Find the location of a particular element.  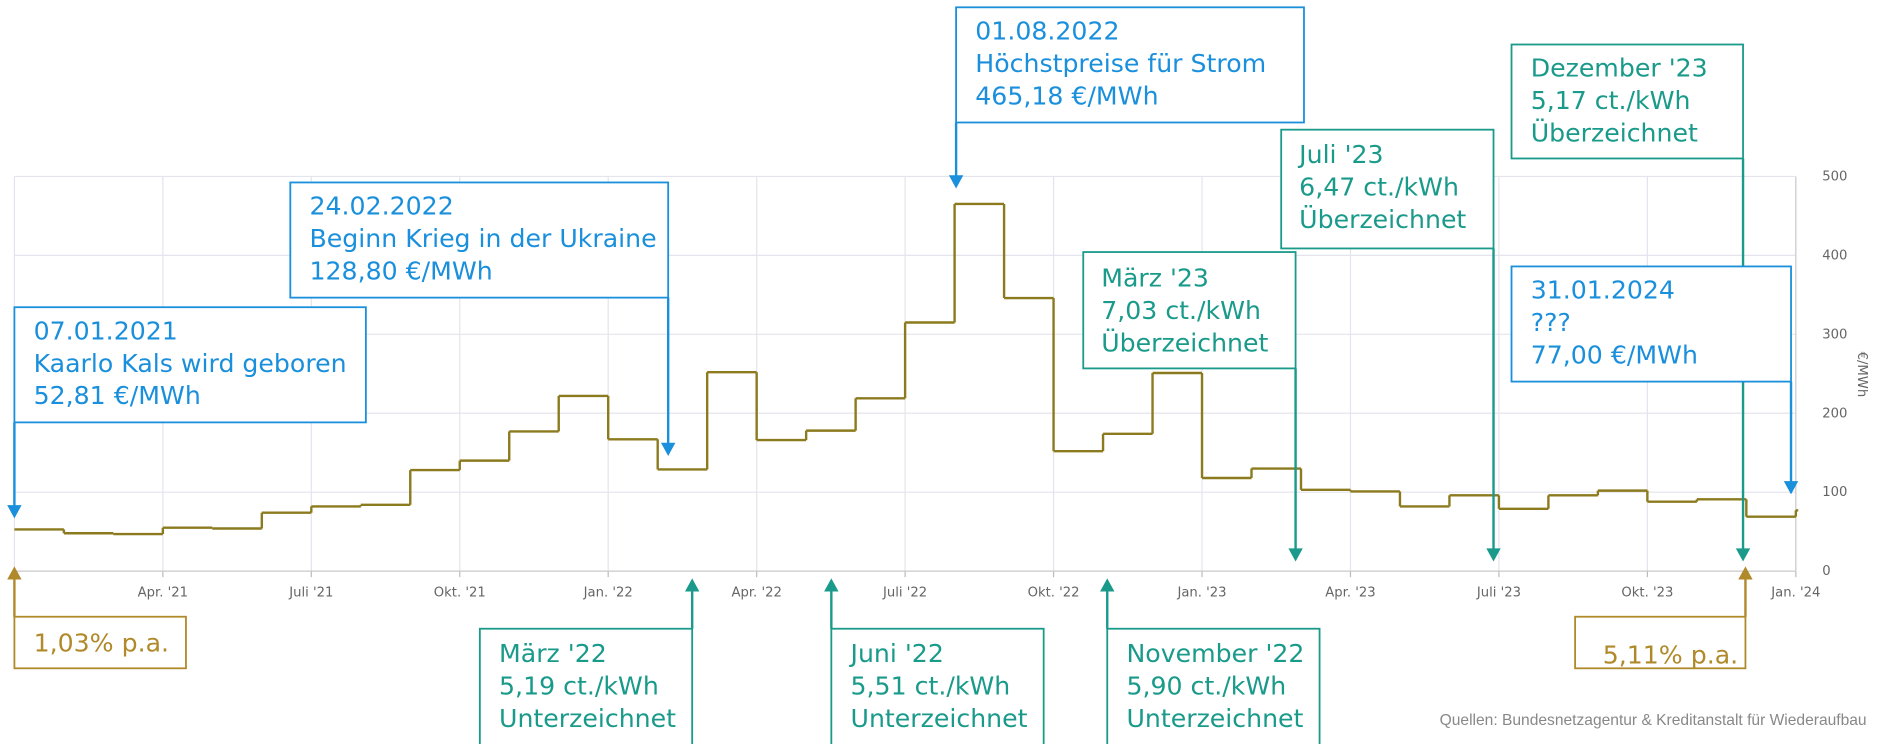

annotation-text: 7,03 ct./kWh is located at coordinates (1181, 310).